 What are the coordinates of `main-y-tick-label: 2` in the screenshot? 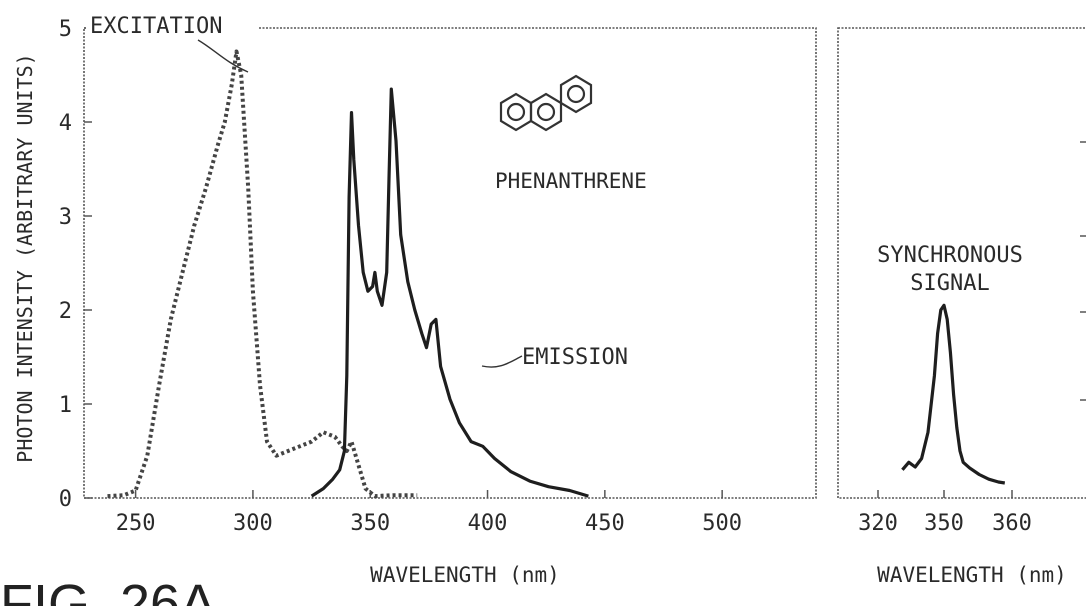 It's located at (65, 311).